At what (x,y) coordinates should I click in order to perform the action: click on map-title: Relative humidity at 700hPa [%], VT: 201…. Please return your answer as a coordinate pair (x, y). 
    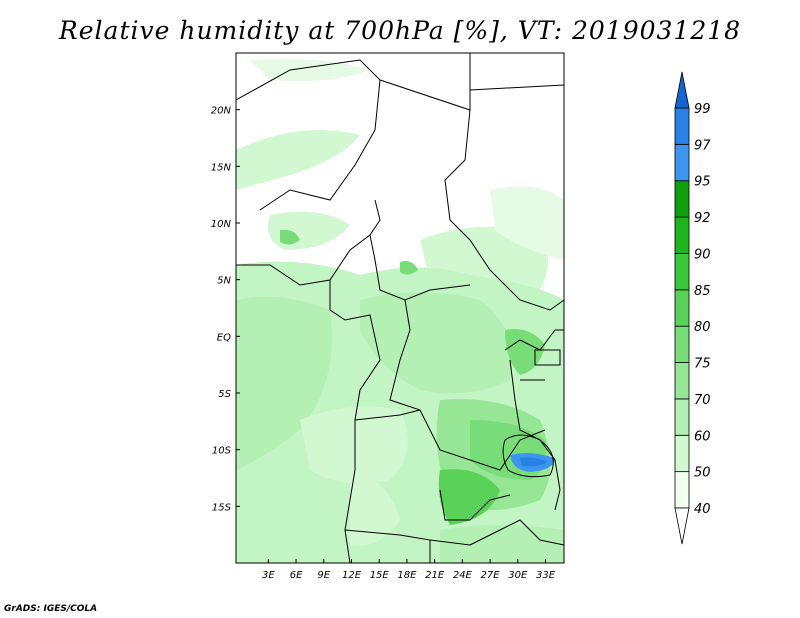
    Looking at the image, I should click on (400, 30).